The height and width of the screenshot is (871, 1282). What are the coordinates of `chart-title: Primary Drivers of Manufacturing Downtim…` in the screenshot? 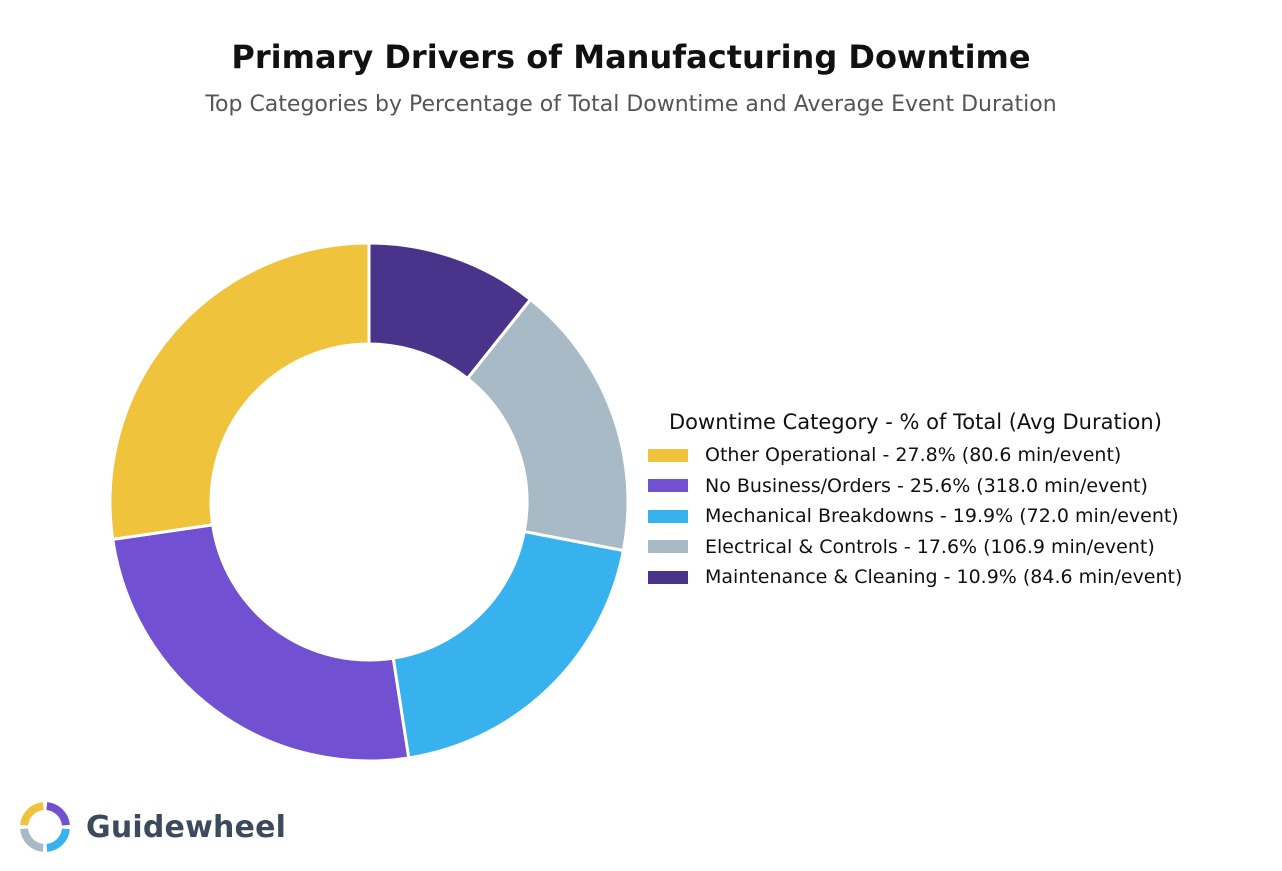 It's located at (631, 57).